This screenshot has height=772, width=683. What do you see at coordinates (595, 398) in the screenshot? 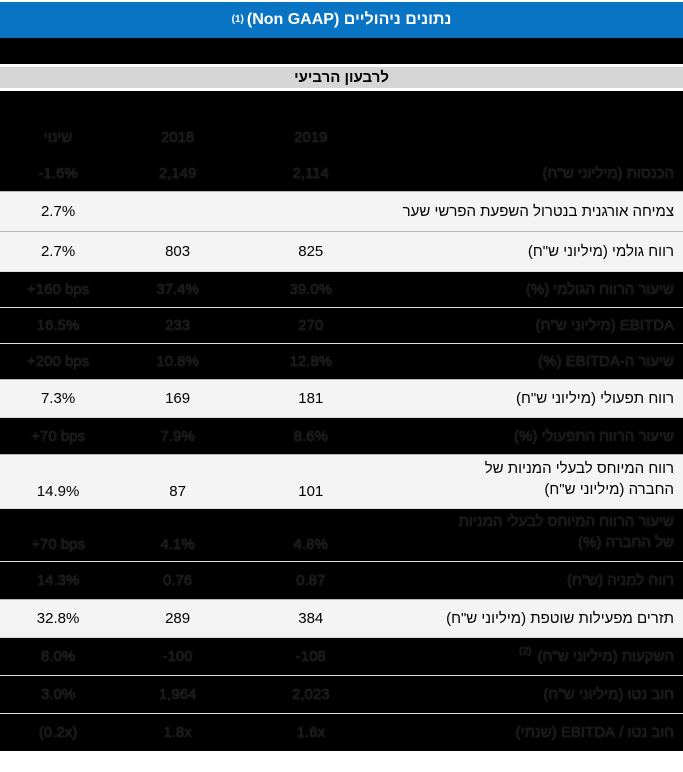
I see `row-label: רווח תפעולי (מיליוני ש"ח)` at bounding box center [595, 398].